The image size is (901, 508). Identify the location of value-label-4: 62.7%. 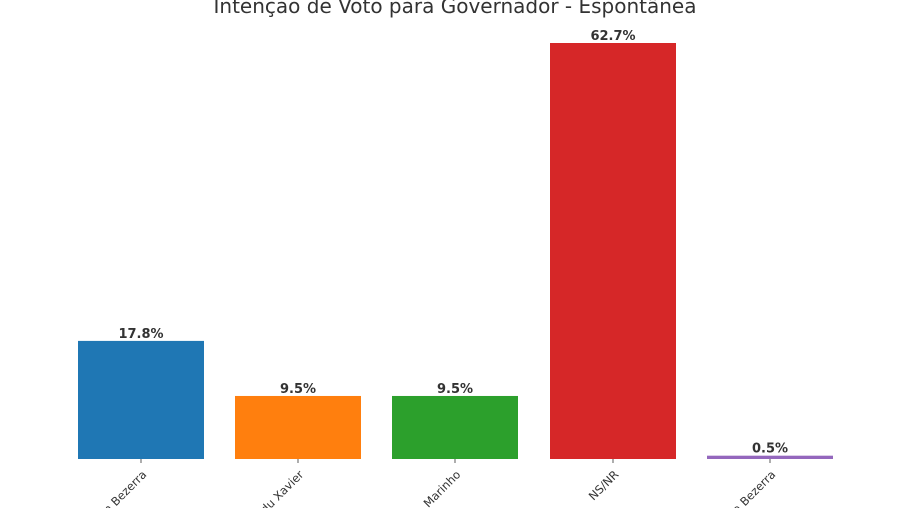
(612, 36).